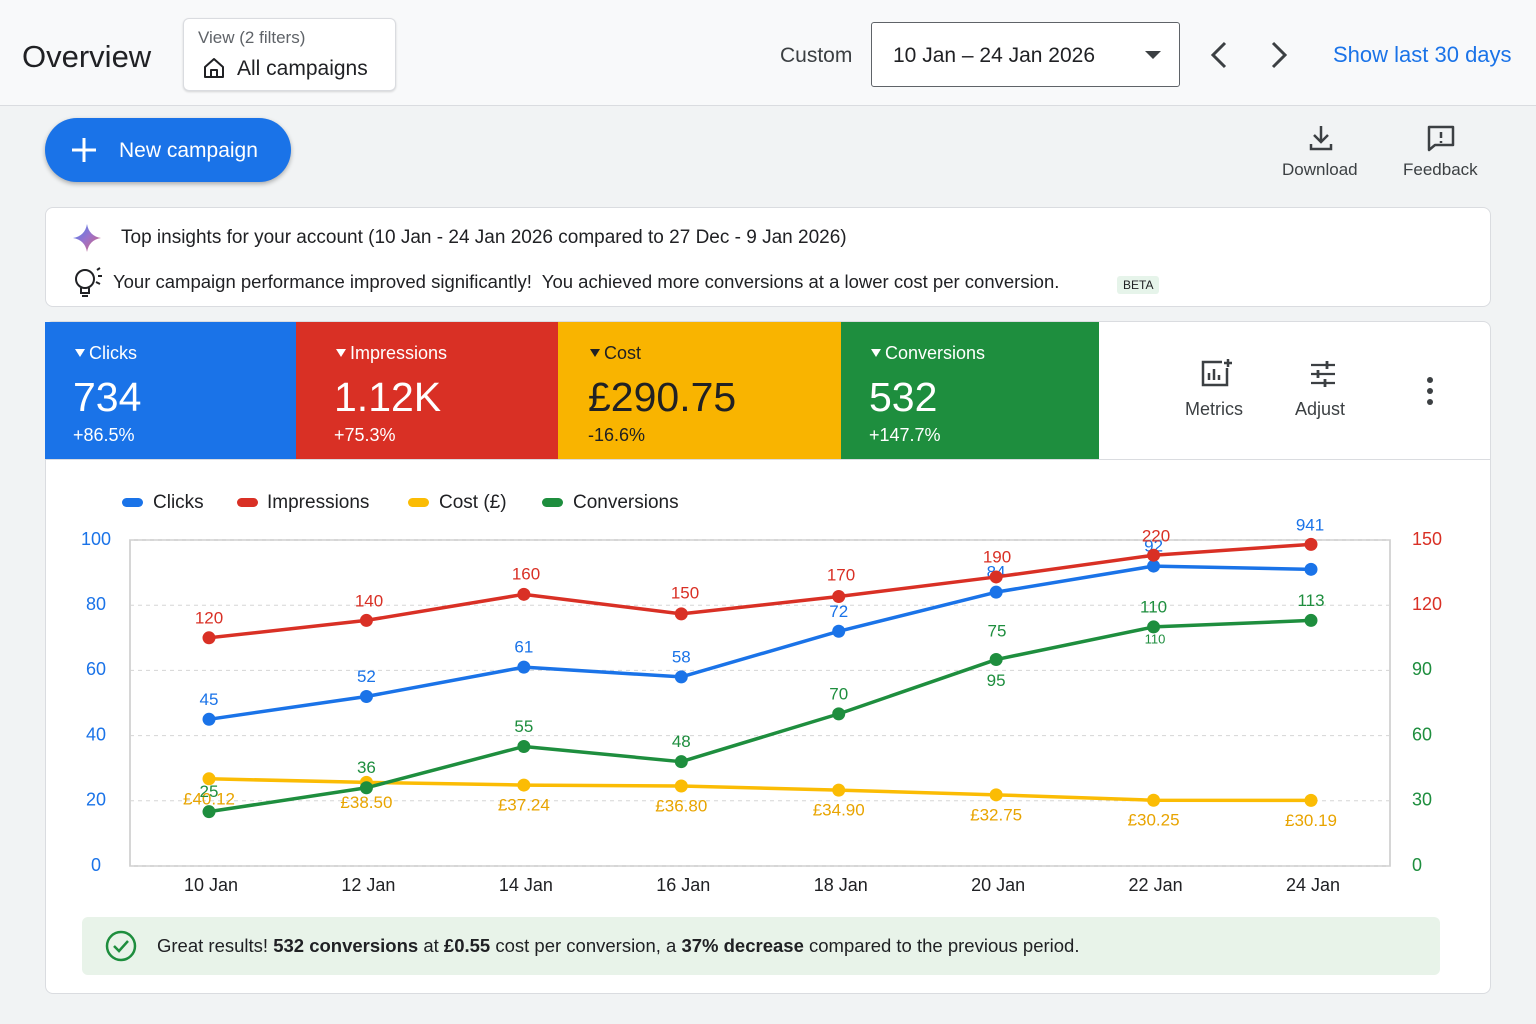 The image size is (1536, 1024). Describe the element at coordinates (96, 734) in the screenshot. I see `y-tick-label: 40` at that location.